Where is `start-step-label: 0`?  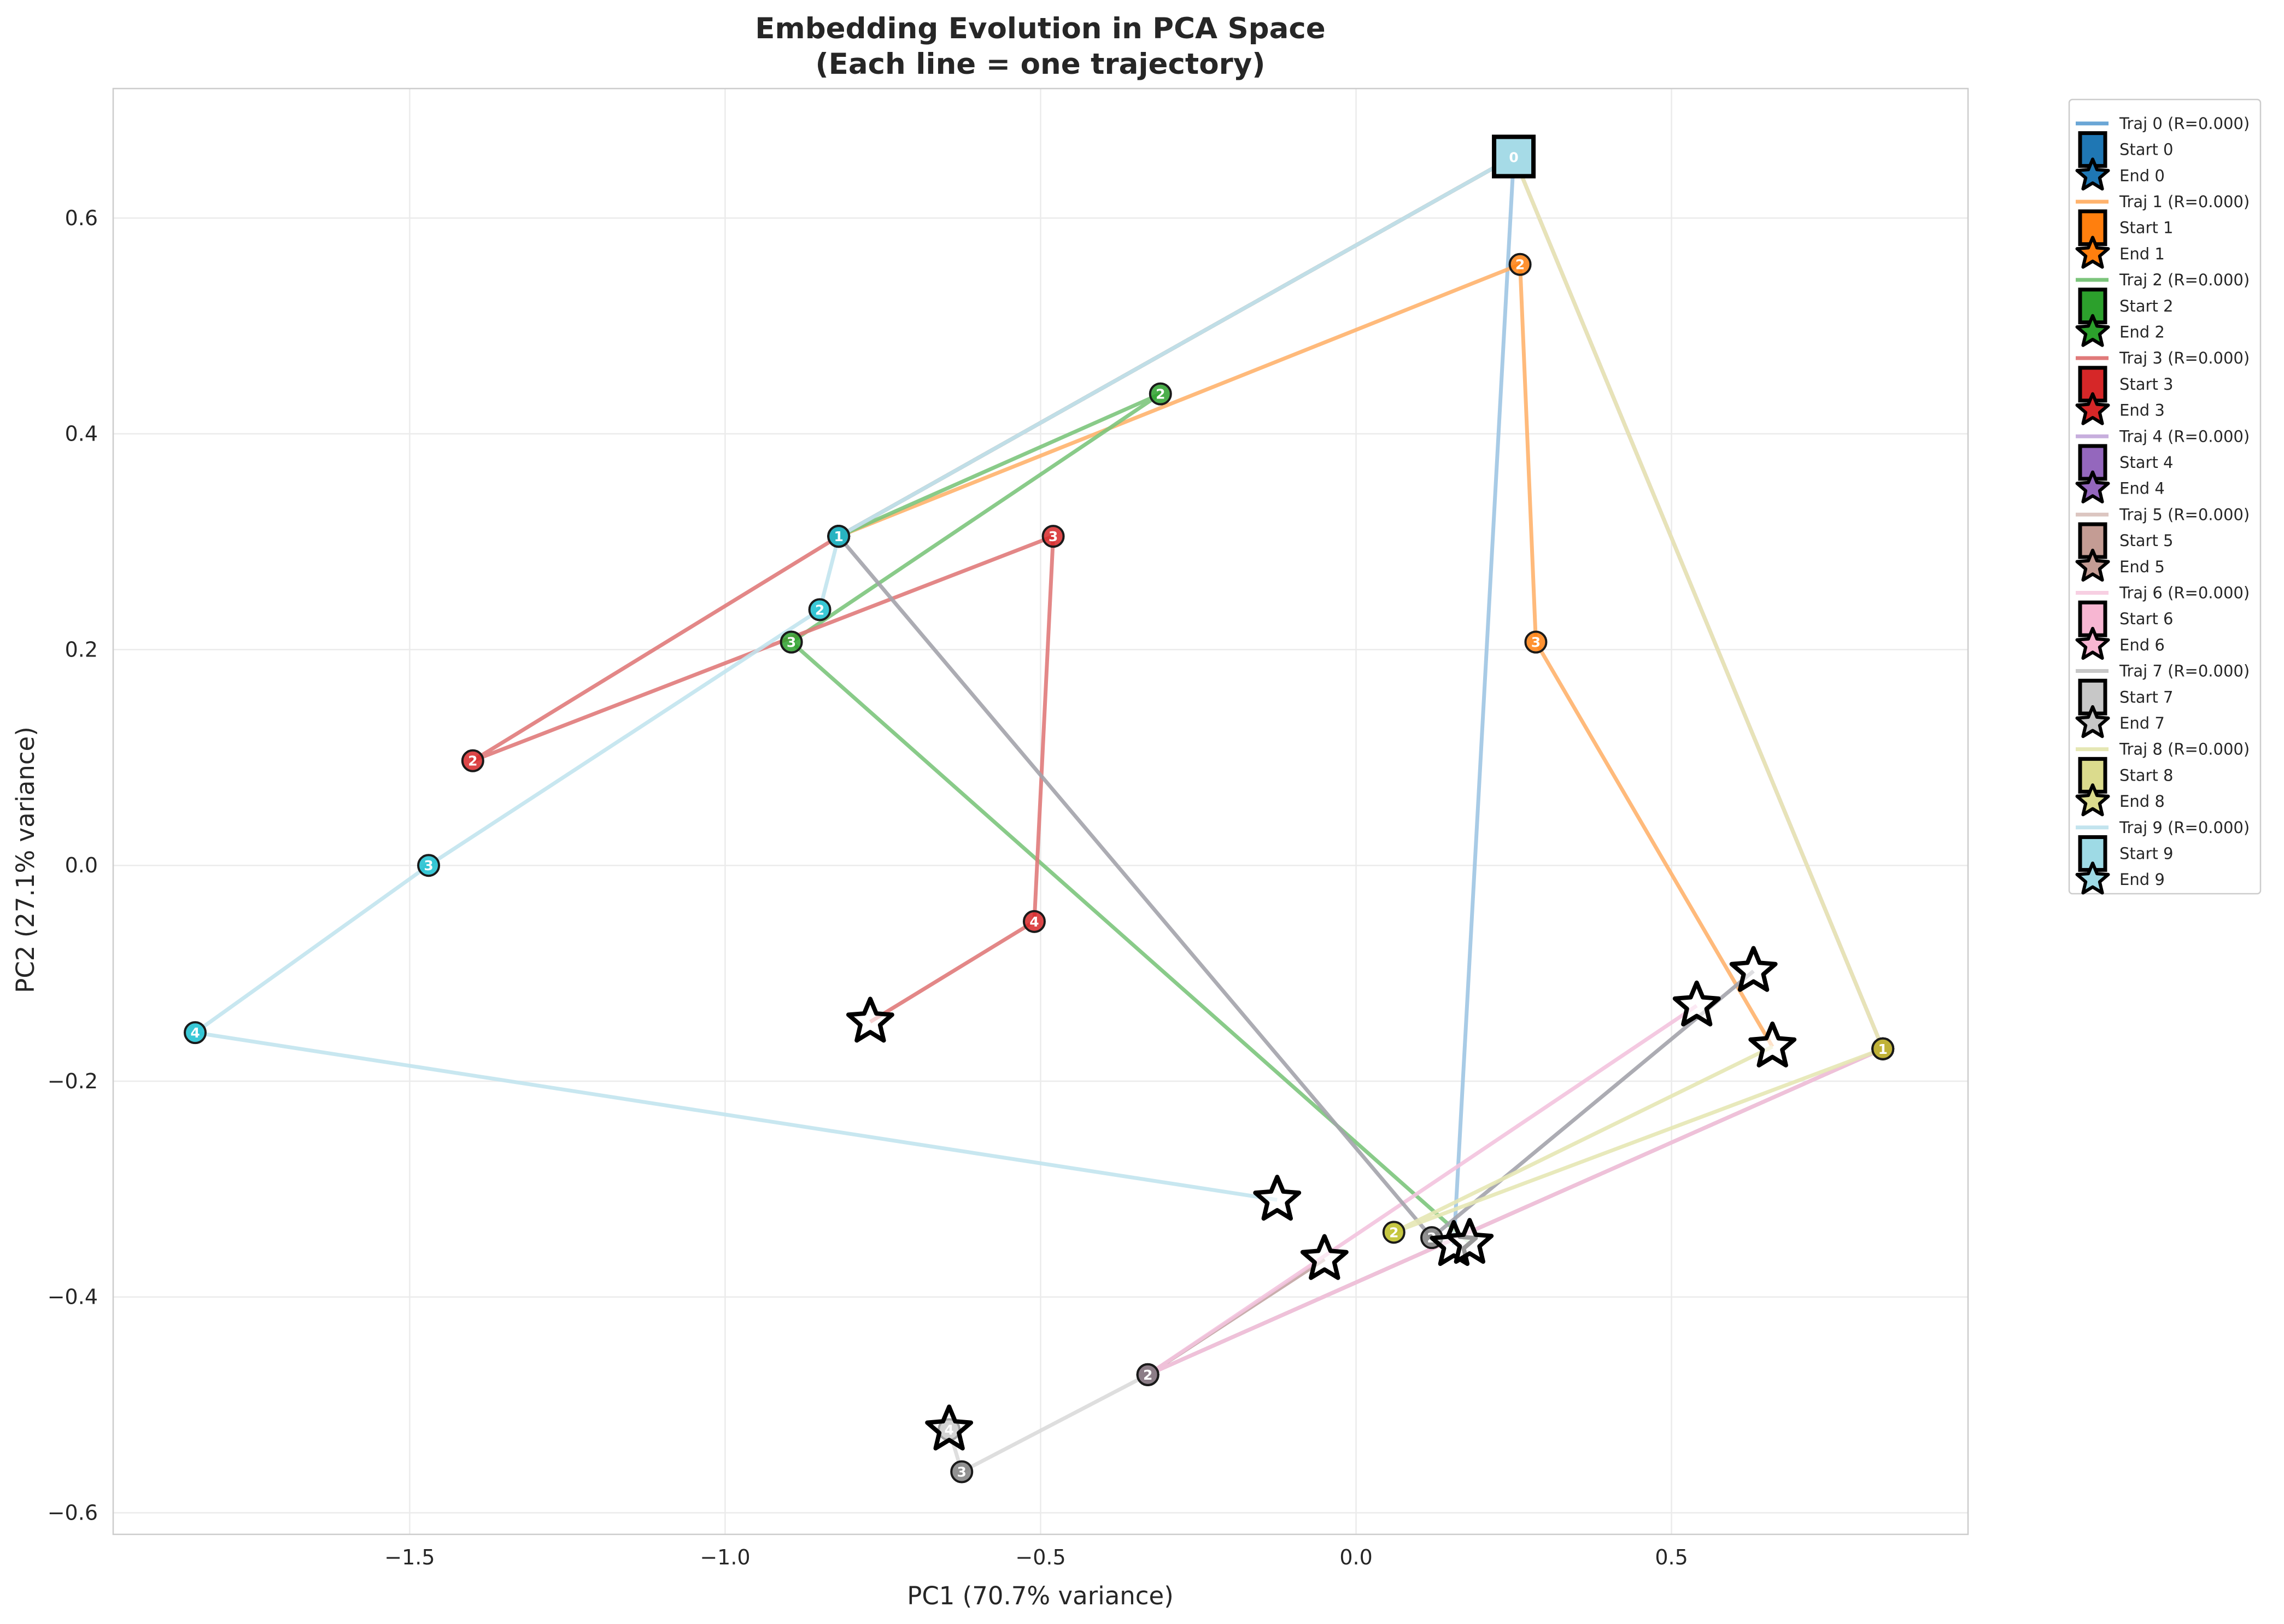 start-step-label: 0 is located at coordinates (1513, 157).